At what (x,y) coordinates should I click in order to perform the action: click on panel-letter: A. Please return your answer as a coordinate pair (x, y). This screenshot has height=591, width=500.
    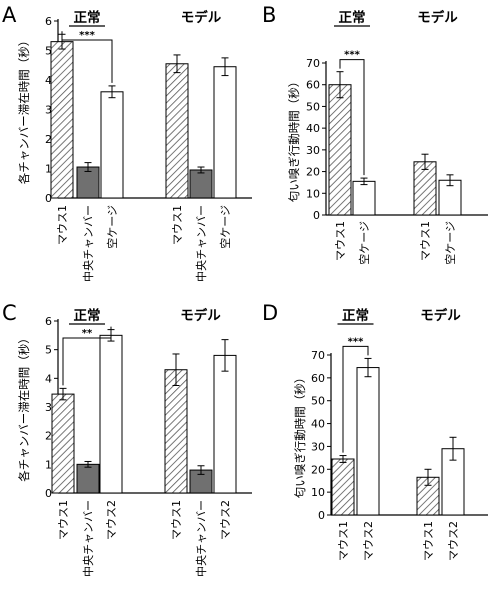
    Looking at the image, I should click on (9, 15).